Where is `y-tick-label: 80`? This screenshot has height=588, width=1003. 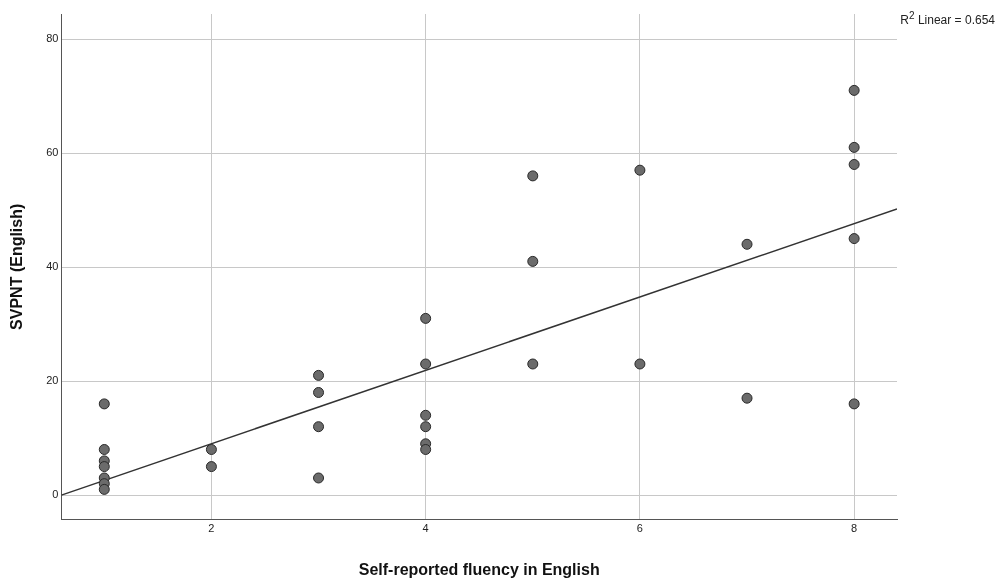
y-tick-label: 80 is located at coordinates (52, 38).